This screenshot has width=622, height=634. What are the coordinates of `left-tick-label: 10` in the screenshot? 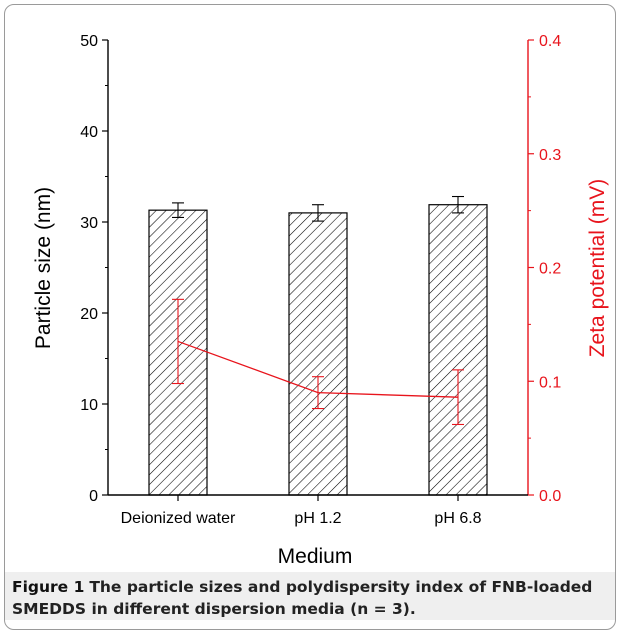 It's located at (89, 405).